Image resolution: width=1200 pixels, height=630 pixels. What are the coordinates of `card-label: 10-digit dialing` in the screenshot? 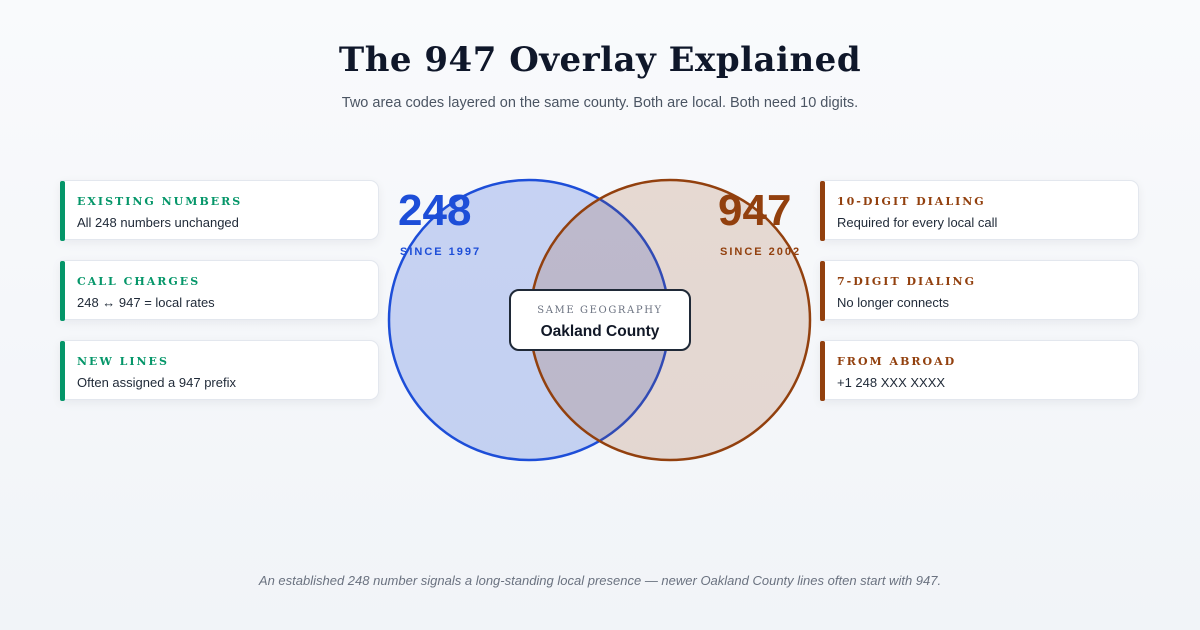 It's located at (911, 201).